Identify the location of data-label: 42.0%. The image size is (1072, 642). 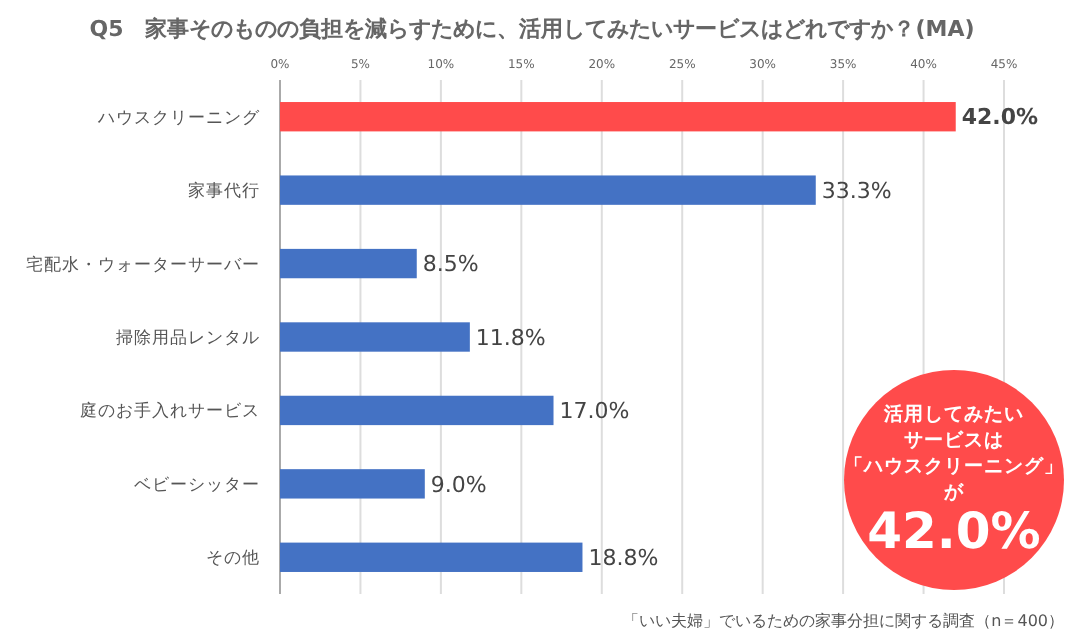
(1000, 117).